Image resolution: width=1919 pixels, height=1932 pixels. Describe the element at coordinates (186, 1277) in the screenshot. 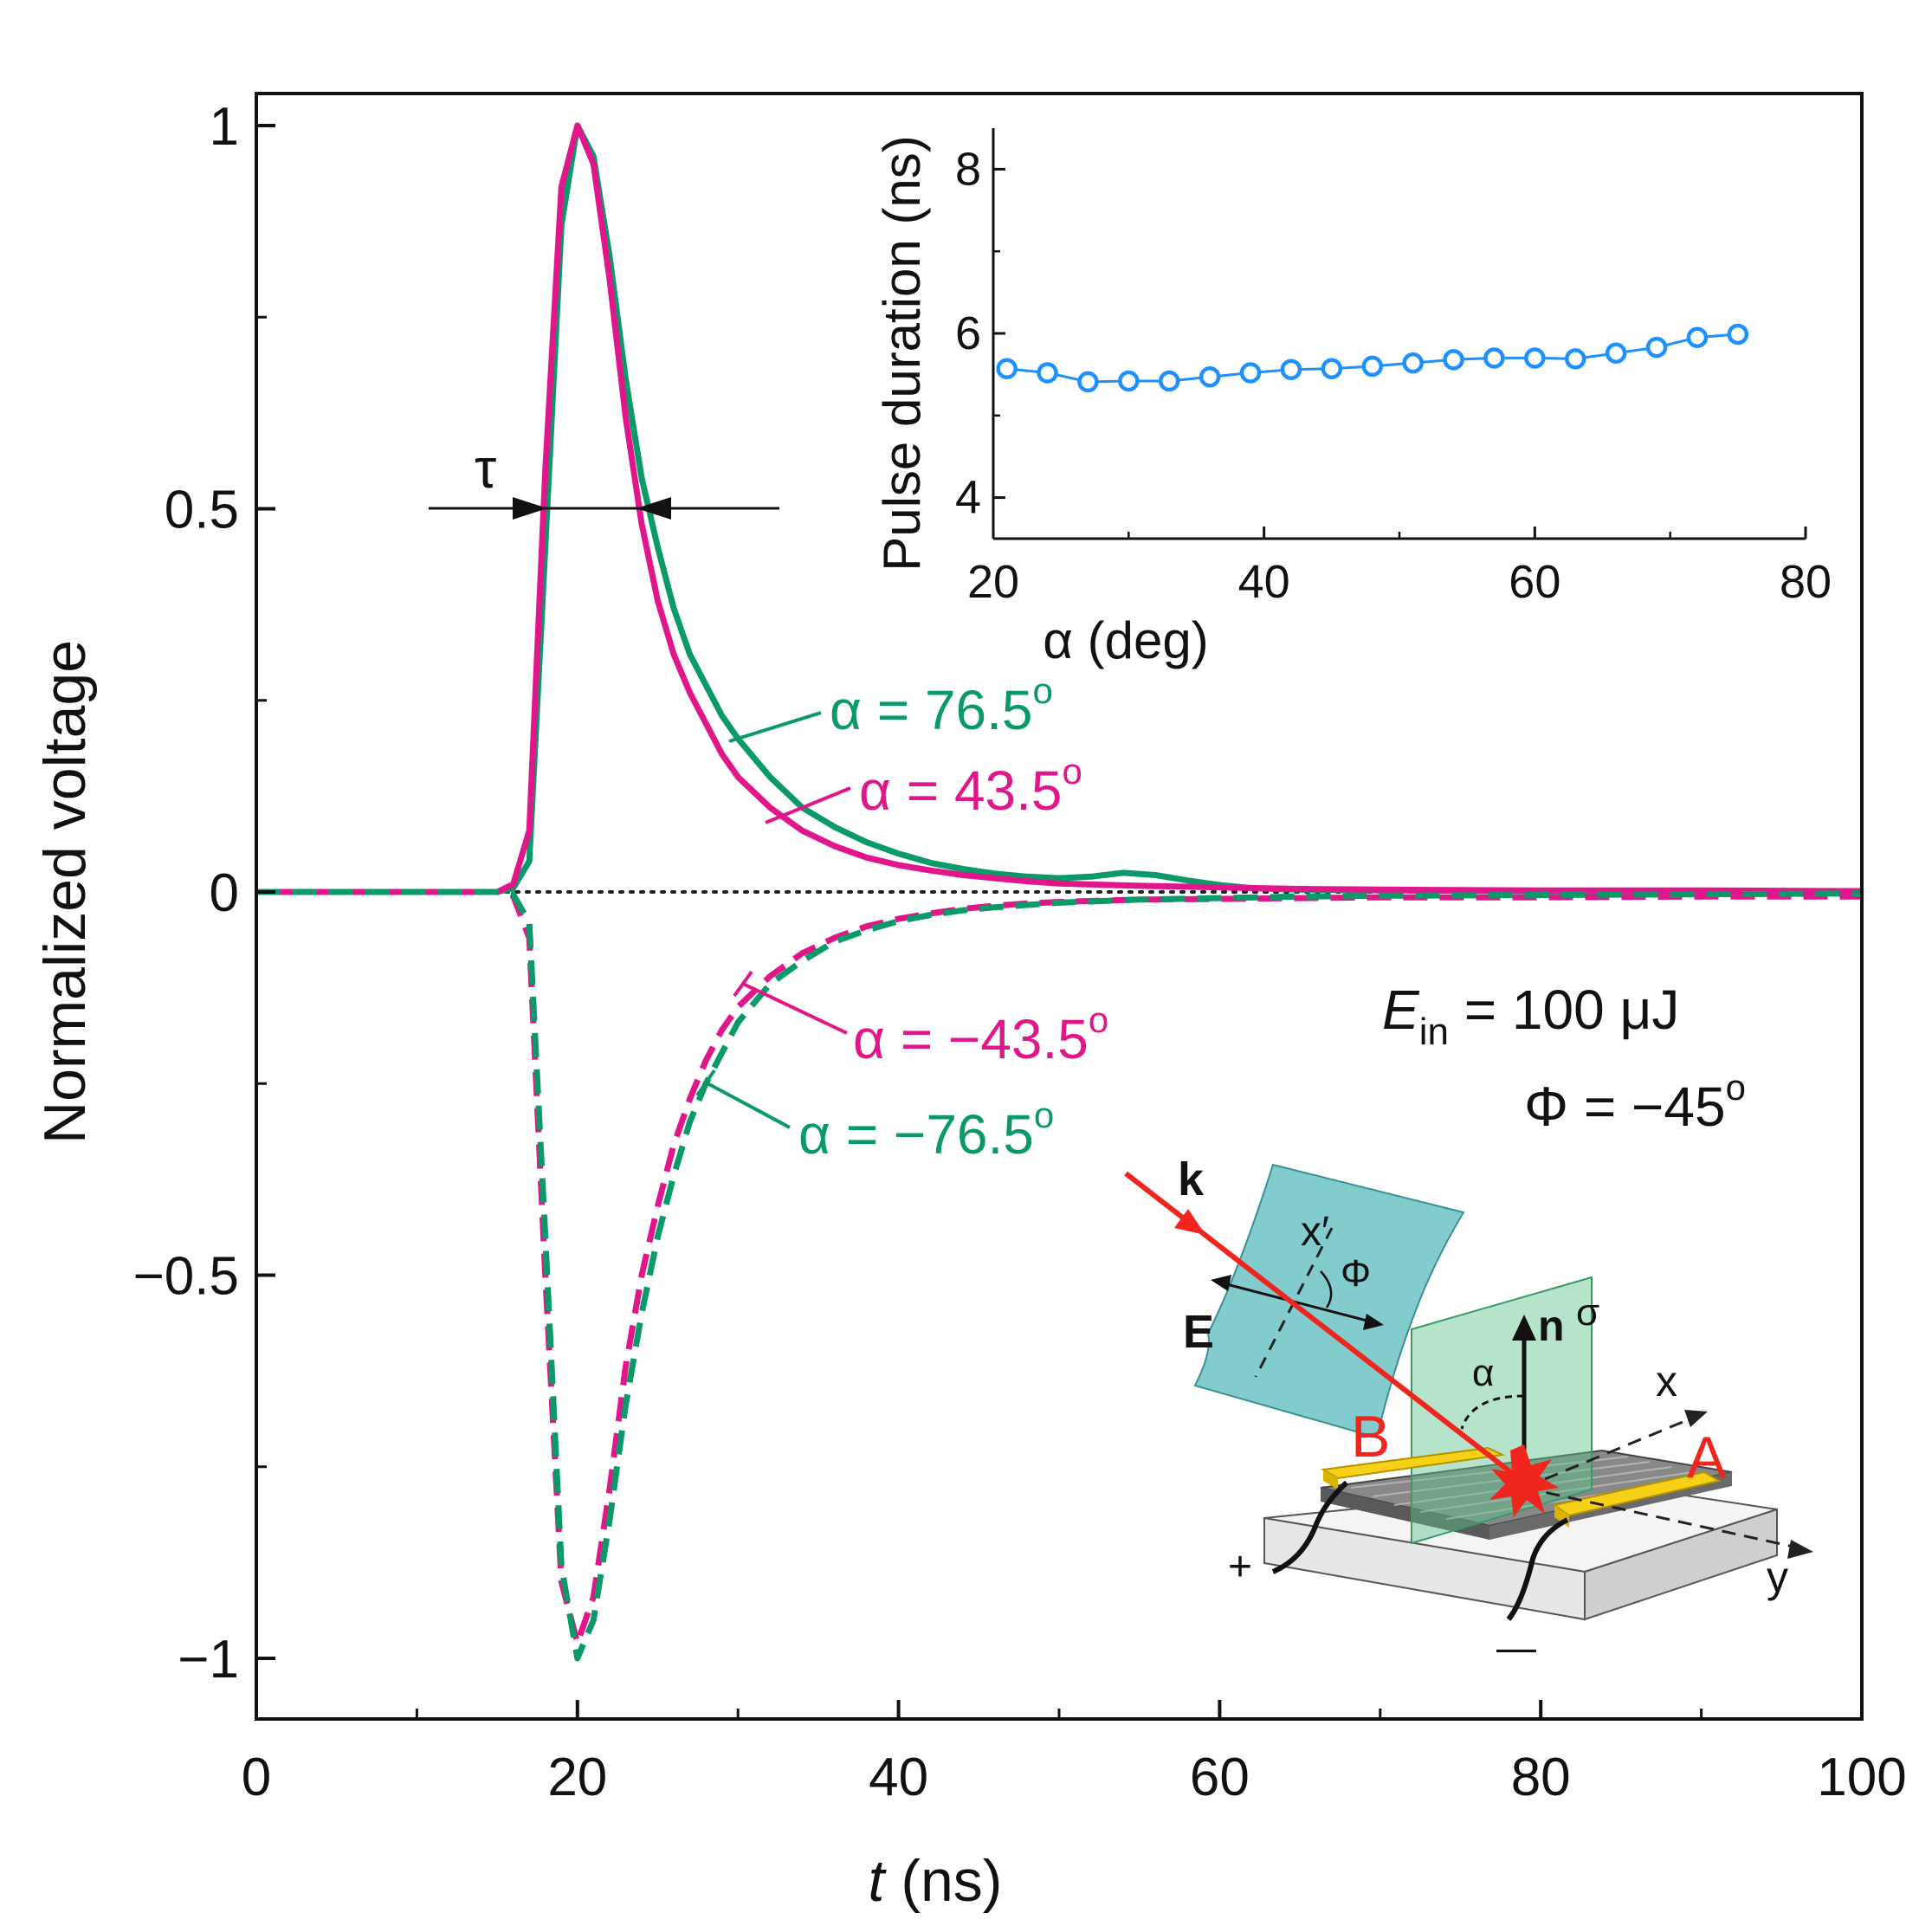

I see `y-tick-label: −0.5` at that location.